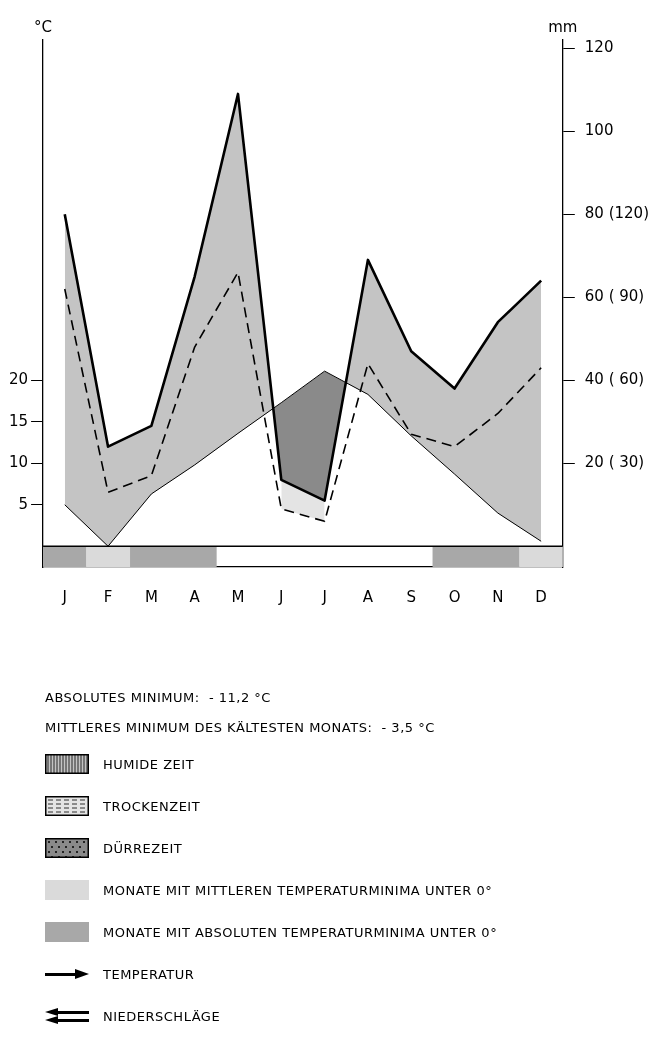 This screenshot has width=667, height=1039. I want to click on y-axis-title: °C, so click(43, 27).